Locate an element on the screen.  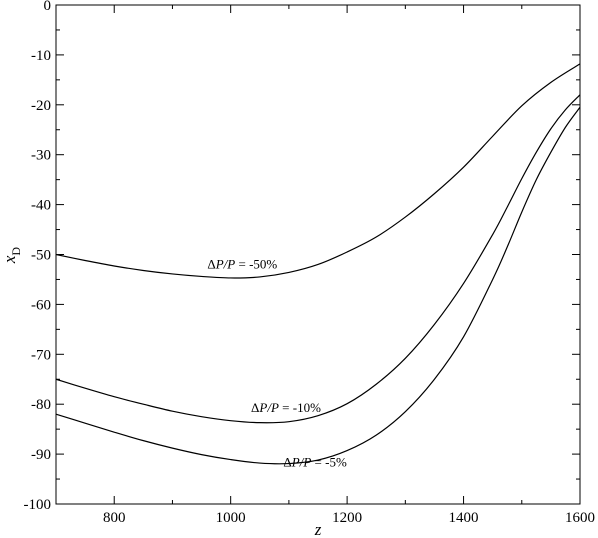
y-tick-label: -100 is located at coordinates (38, 505).